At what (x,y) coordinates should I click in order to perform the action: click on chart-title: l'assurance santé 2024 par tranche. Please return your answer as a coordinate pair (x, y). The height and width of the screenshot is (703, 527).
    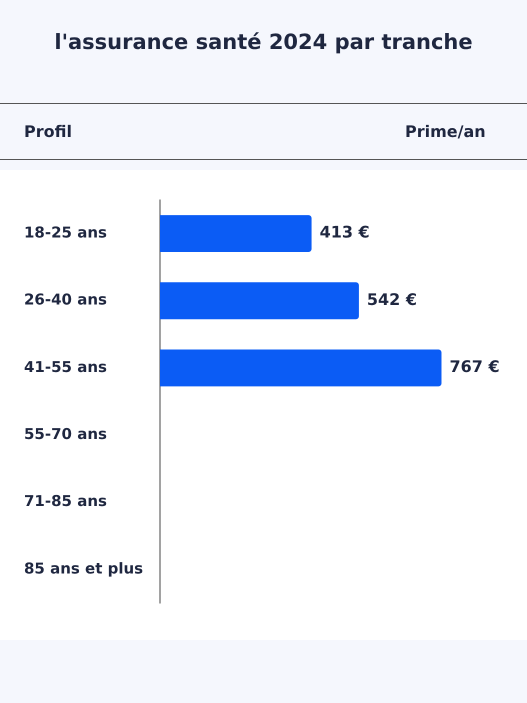
    Looking at the image, I should click on (263, 42).